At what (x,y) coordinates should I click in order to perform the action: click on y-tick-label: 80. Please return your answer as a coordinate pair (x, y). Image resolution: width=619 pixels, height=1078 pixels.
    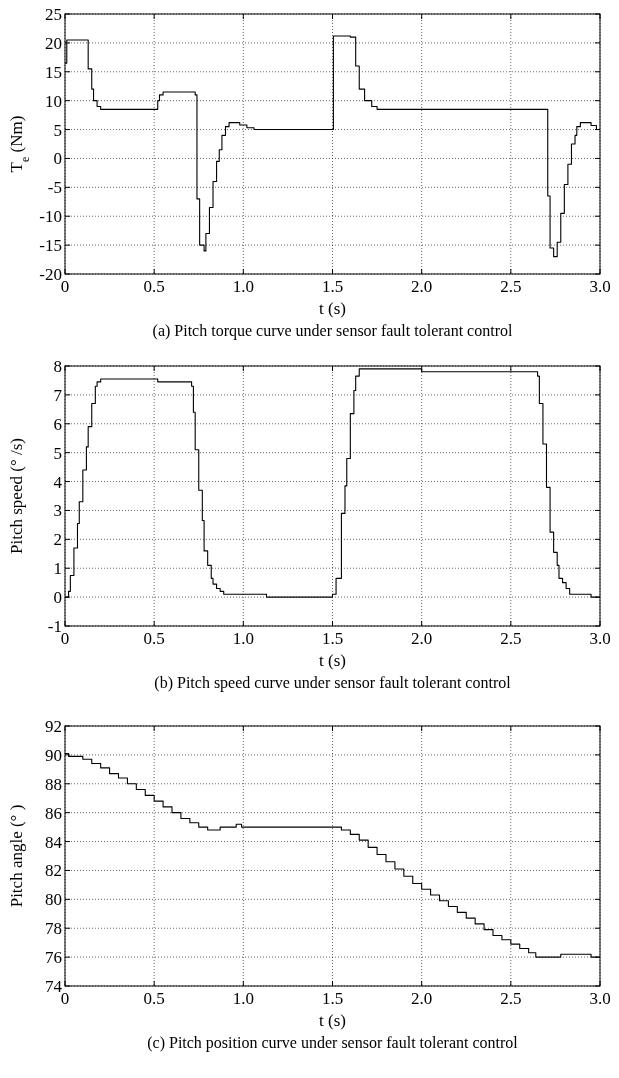
    Looking at the image, I should click on (53, 900).